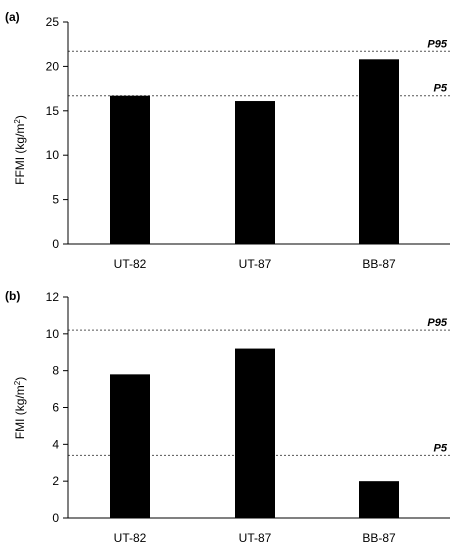 Image resolution: width=458 pixels, height=555 pixels. Describe the element at coordinates (57, 133) in the screenshot. I see `y-ticks-a: 0 5 10 15 20 25` at that location.